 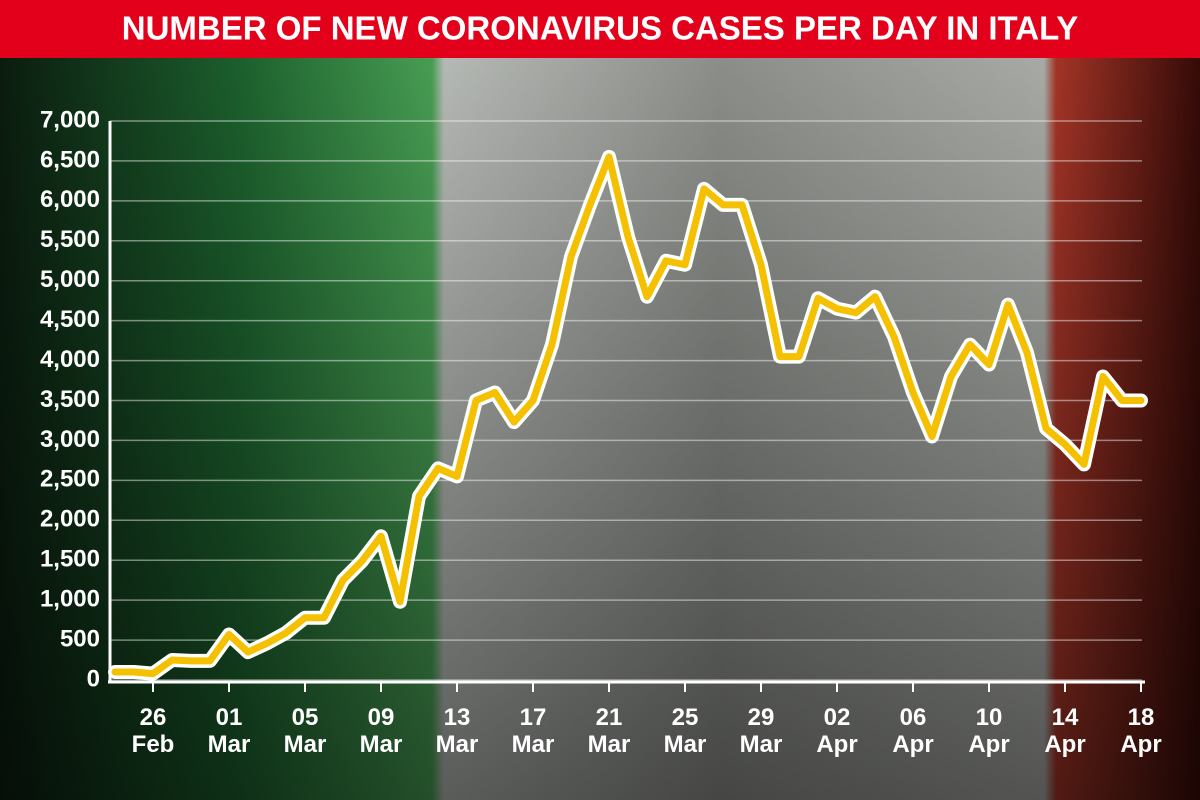 I want to click on x-tick-label: 17 Mar, so click(x=533, y=731).